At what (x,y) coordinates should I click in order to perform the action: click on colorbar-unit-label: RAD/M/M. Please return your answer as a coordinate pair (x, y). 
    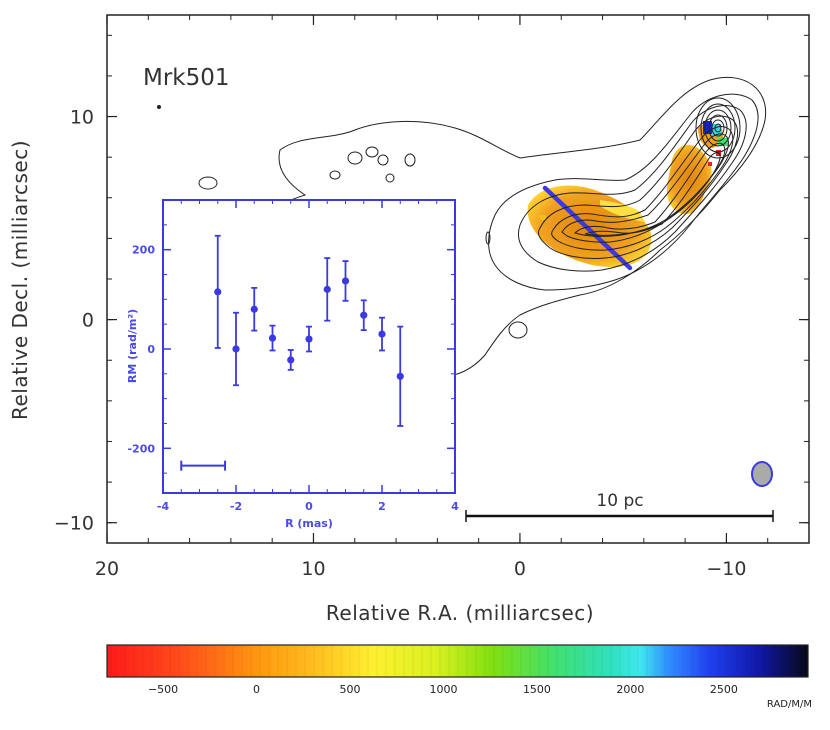
    Looking at the image, I should click on (789, 704).